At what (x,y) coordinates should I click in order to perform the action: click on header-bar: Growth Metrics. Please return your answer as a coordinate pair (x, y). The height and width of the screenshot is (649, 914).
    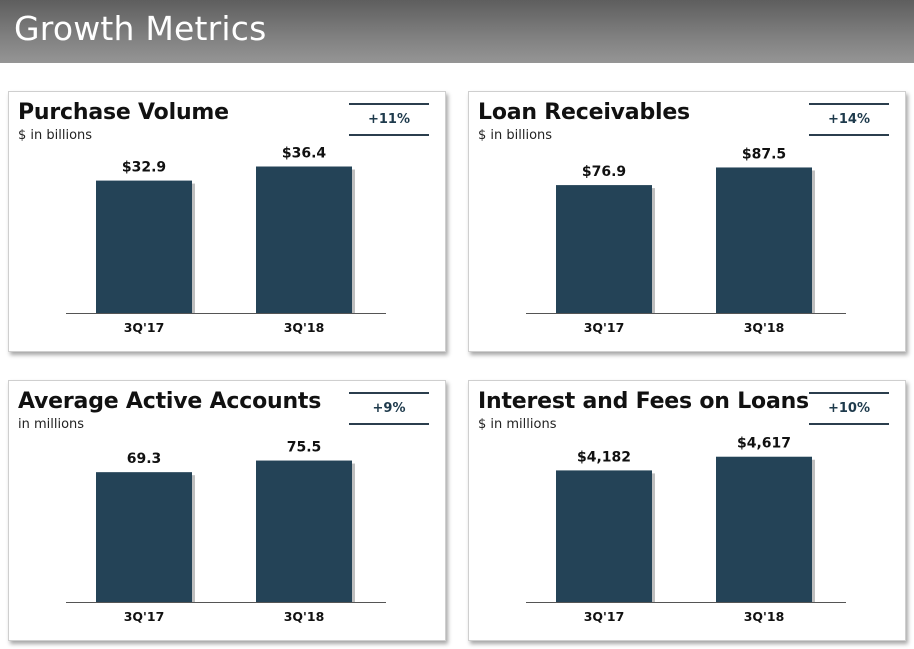
    Looking at the image, I should click on (457, 31).